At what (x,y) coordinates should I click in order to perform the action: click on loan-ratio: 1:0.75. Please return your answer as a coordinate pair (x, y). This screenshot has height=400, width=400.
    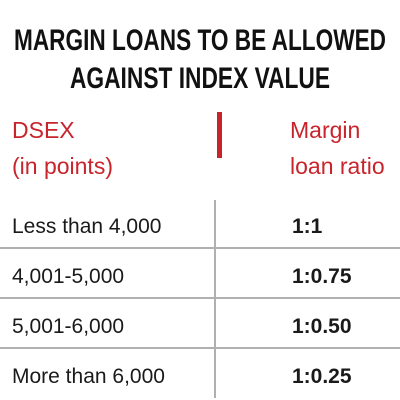
    Looking at the image, I should click on (322, 276).